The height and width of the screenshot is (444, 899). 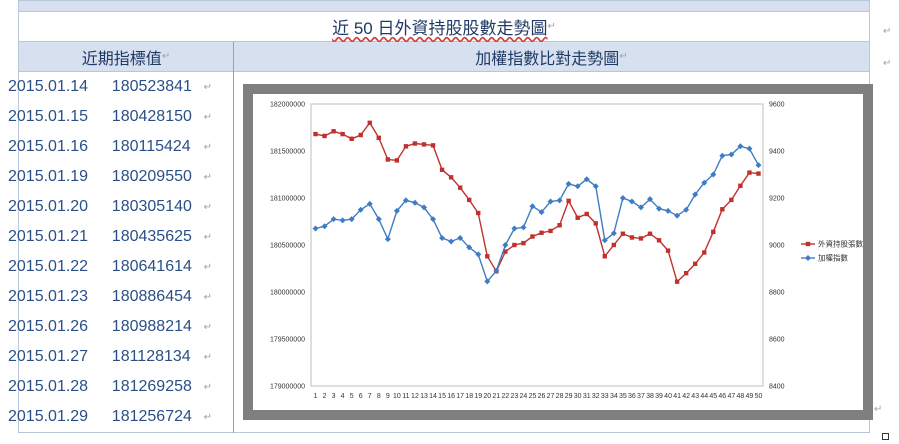 I want to click on x-tick-label: 32, so click(x=596, y=396).